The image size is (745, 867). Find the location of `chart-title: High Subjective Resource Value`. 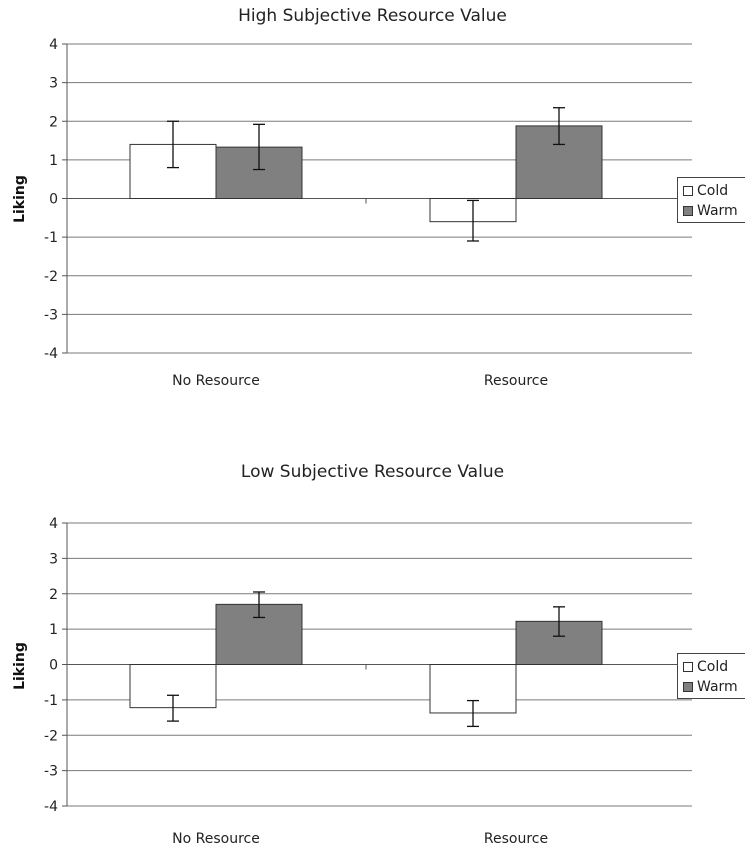

chart-title: High Subjective Resource Value is located at coordinates (372, 16).